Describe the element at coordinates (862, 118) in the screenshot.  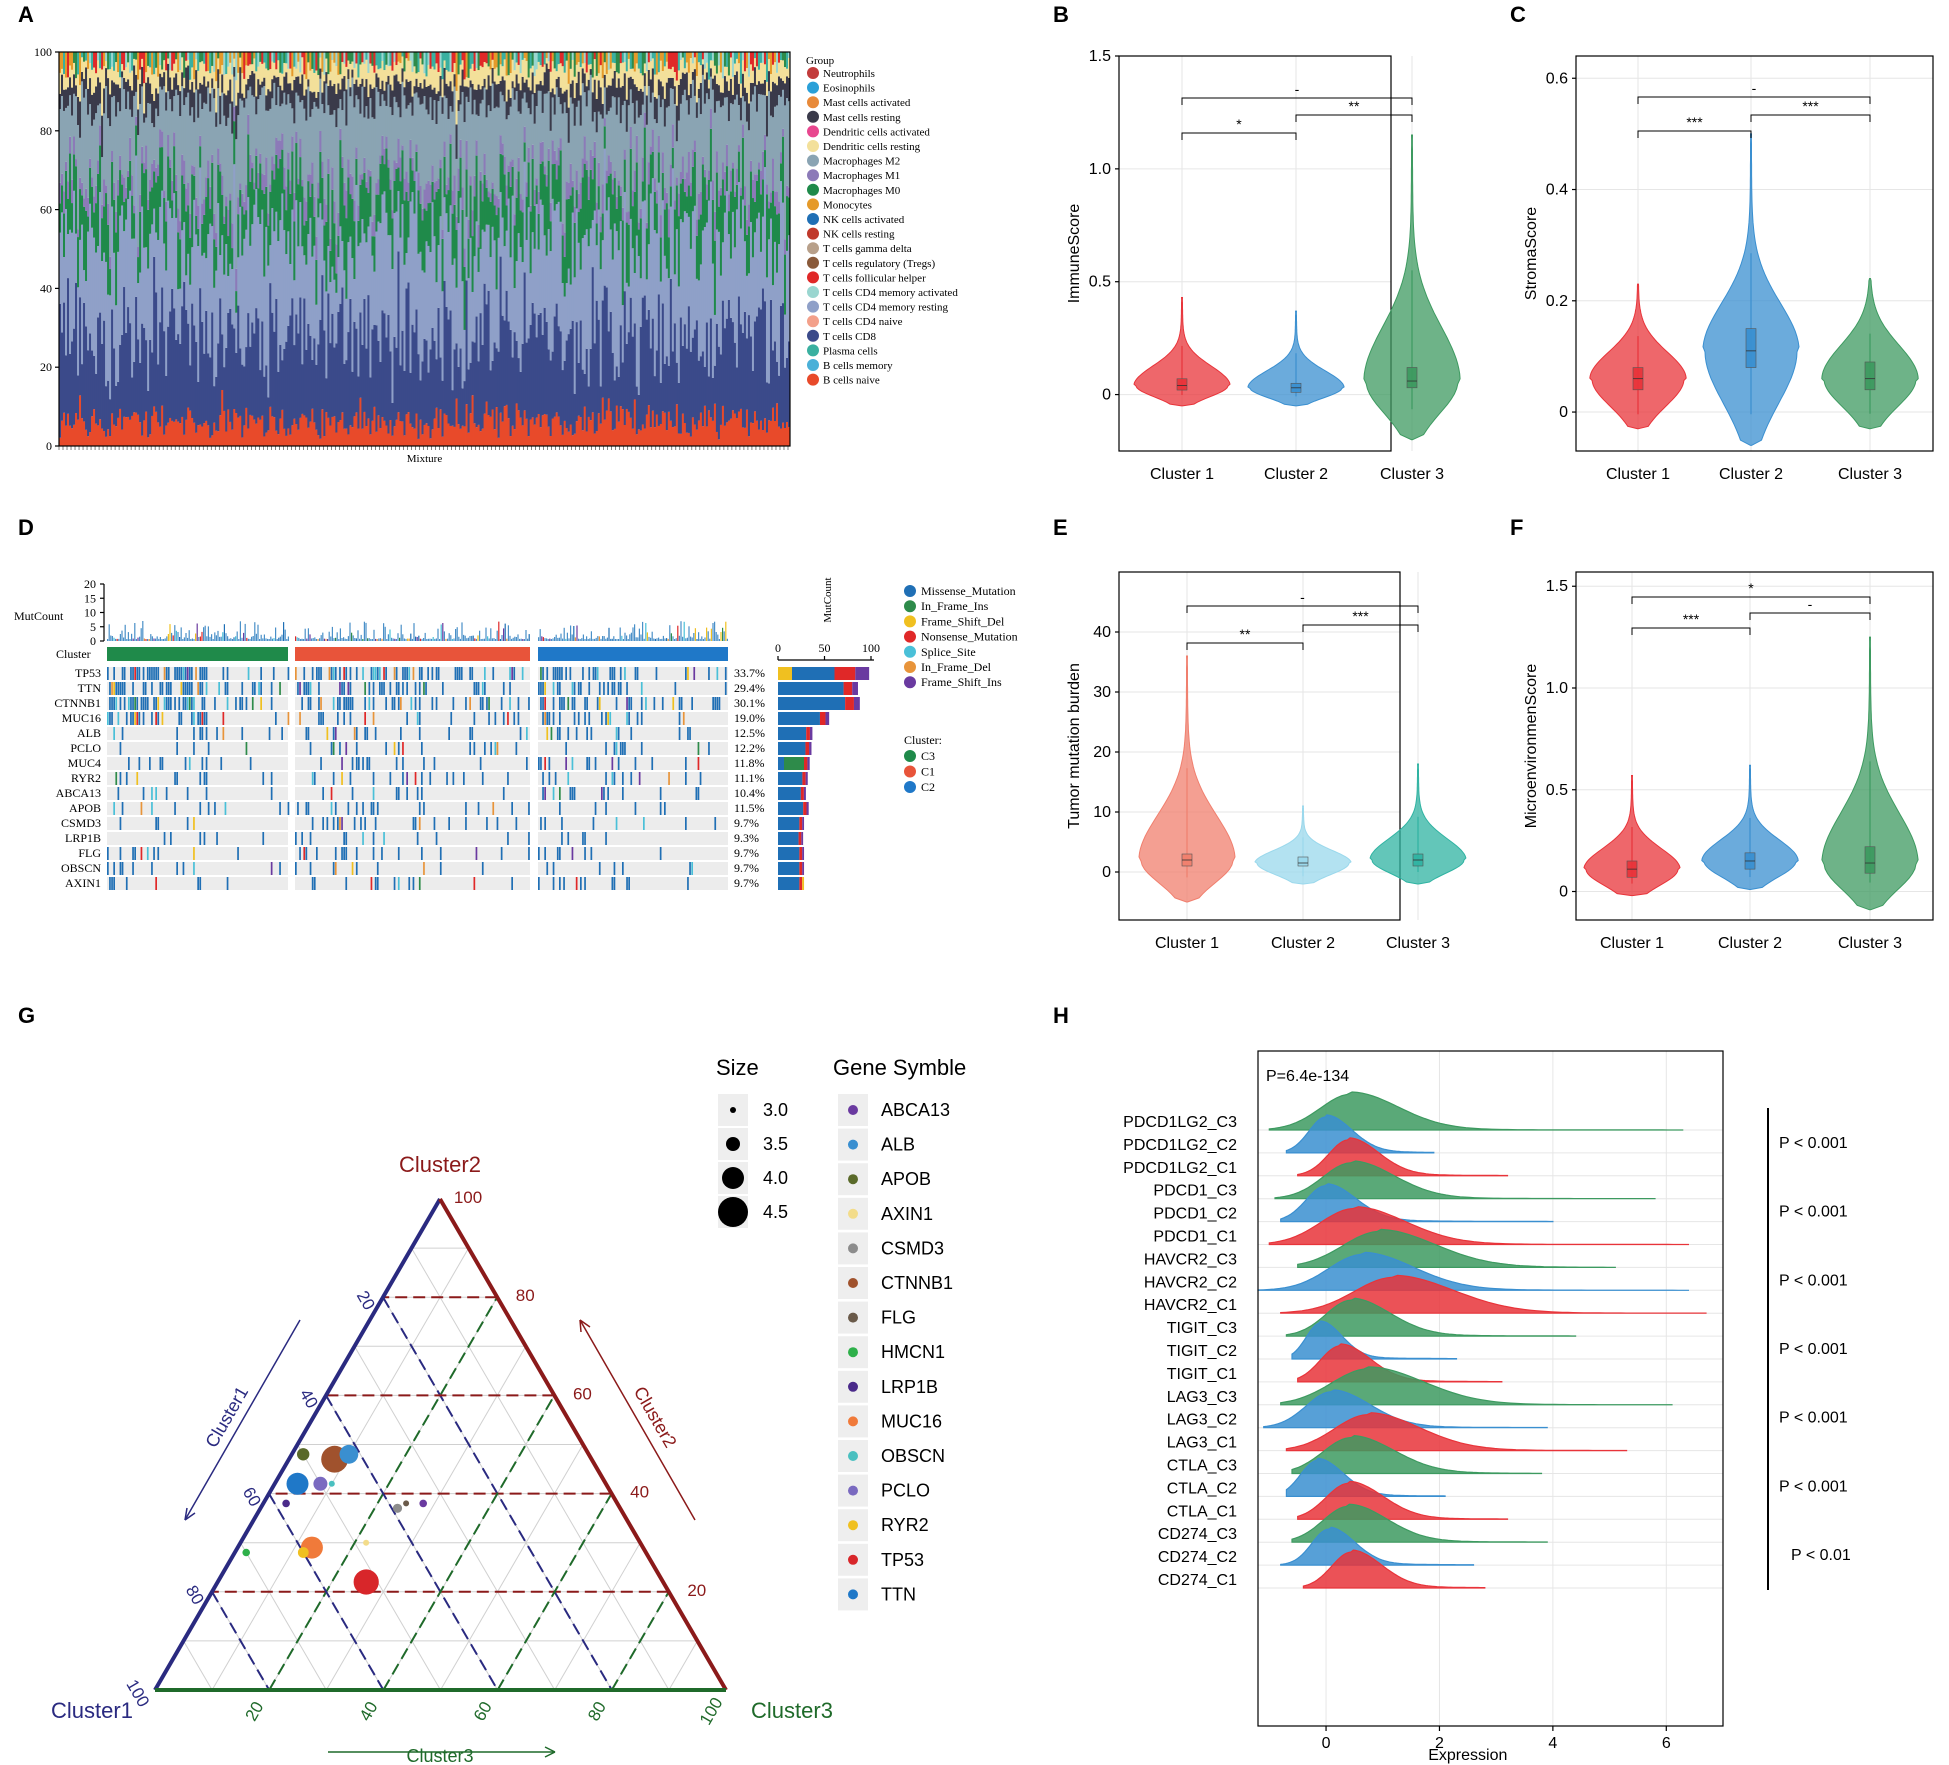
I see `legend-label: Mast cells resting` at that location.